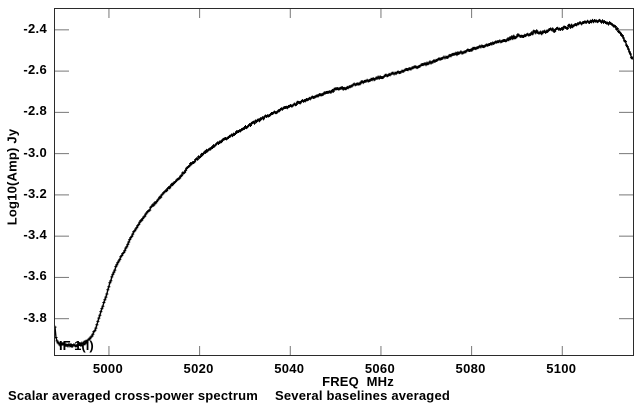 The height and width of the screenshot is (405, 639). Describe the element at coordinates (289, 368) in the screenshot. I see `x-tick-label: 5040` at that location.